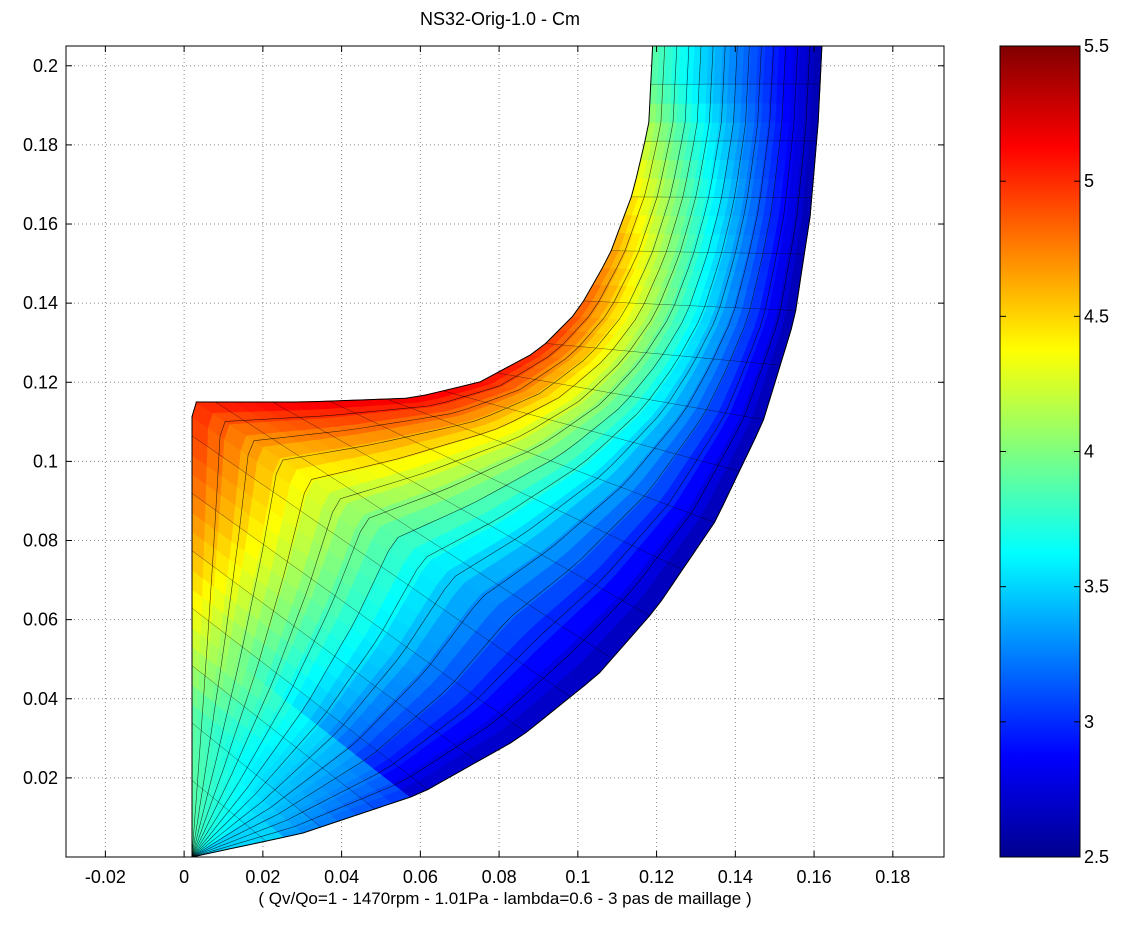 This screenshot has height=926, width=1125. I want to click on x-tick-label: 0.18, so click(892, 877).